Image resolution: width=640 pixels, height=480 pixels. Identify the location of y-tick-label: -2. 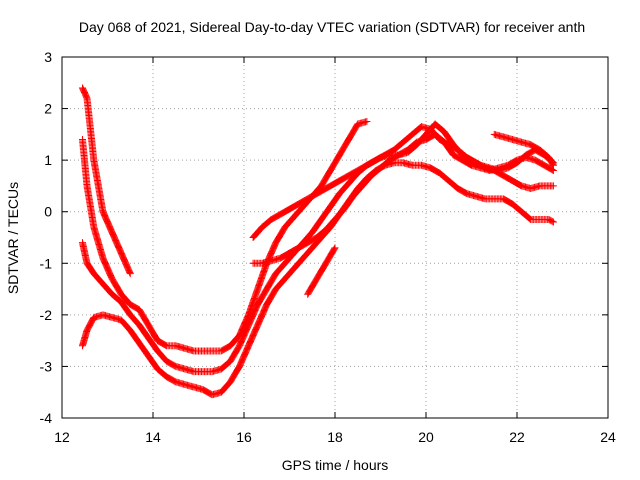
(46, 315).